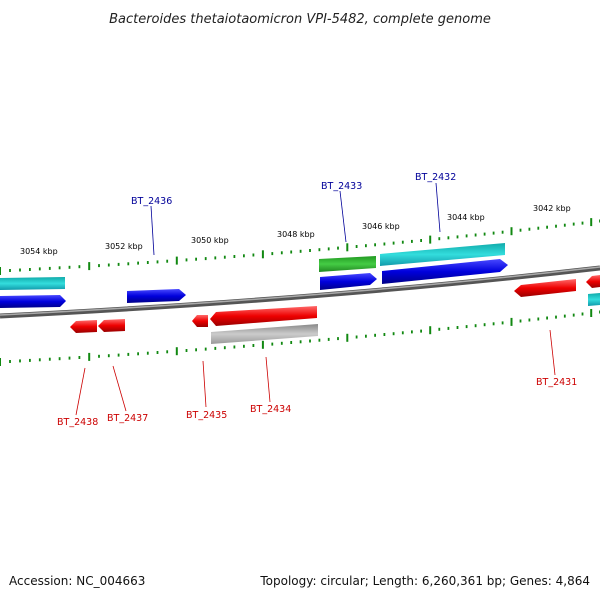 This screenshot has height=600, width=600. I want to click on leader-line-bt2433, so click(343, 216).